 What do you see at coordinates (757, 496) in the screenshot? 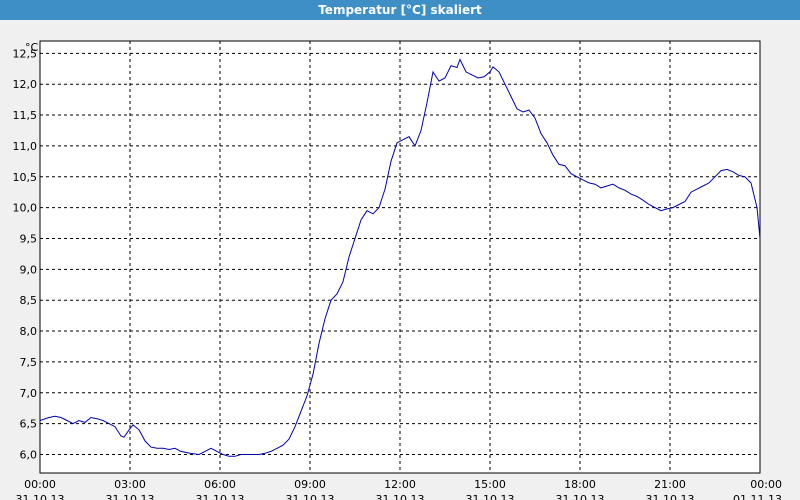
I see `x-tick-date: 01.11.13` at bounding box center [757, 496].